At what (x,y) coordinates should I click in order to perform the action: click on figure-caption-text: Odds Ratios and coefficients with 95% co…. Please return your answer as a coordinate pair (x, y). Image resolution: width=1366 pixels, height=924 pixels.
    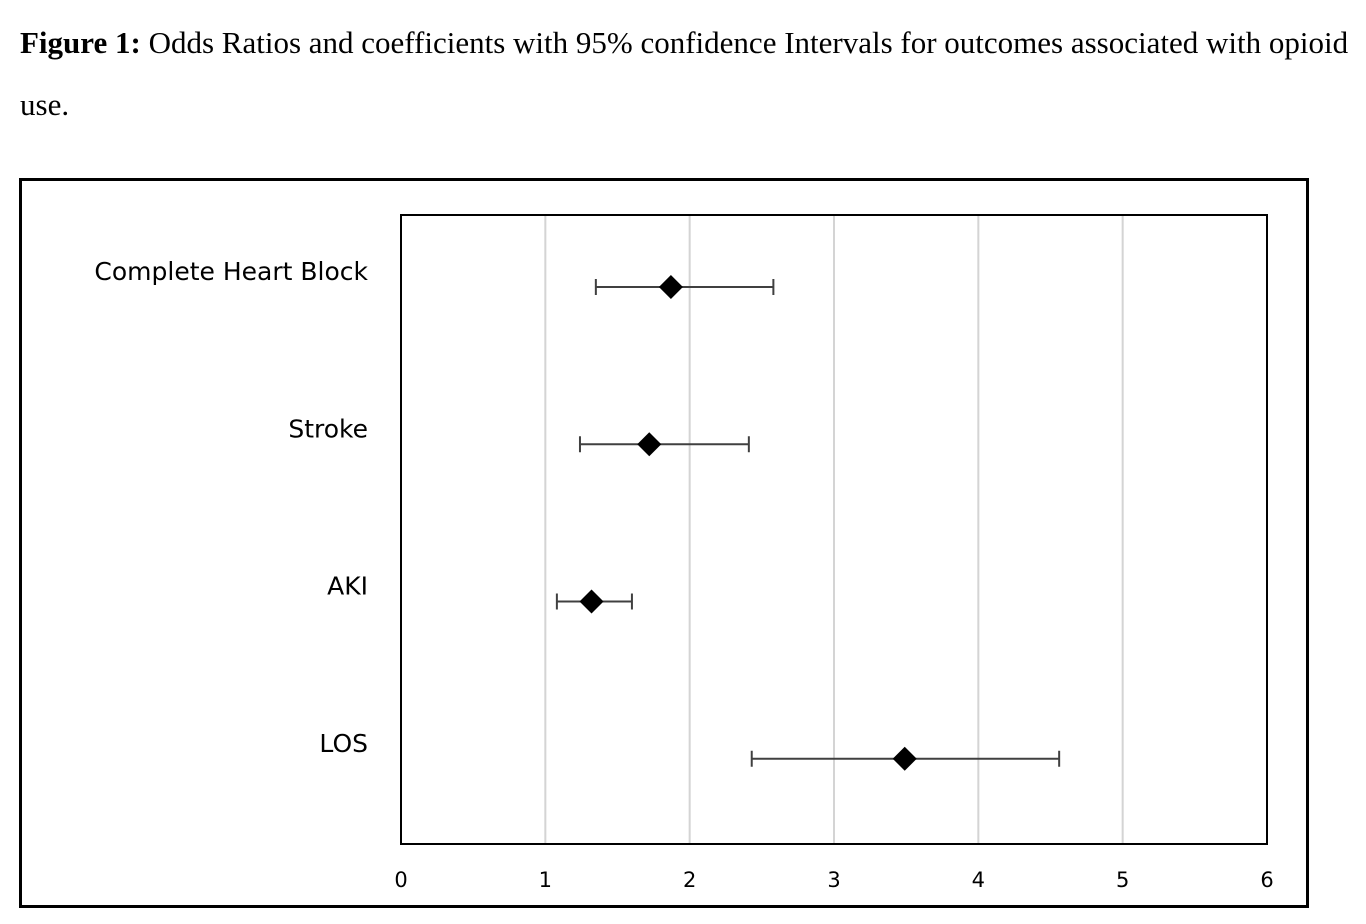
    Looking at the image, I should click on (684, 73).